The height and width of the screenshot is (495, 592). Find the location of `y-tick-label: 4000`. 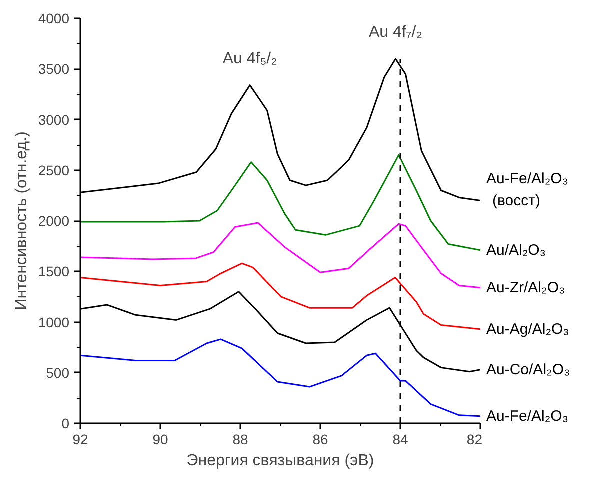

y-tick-label: 4000 is located at coordinates (54, 18).